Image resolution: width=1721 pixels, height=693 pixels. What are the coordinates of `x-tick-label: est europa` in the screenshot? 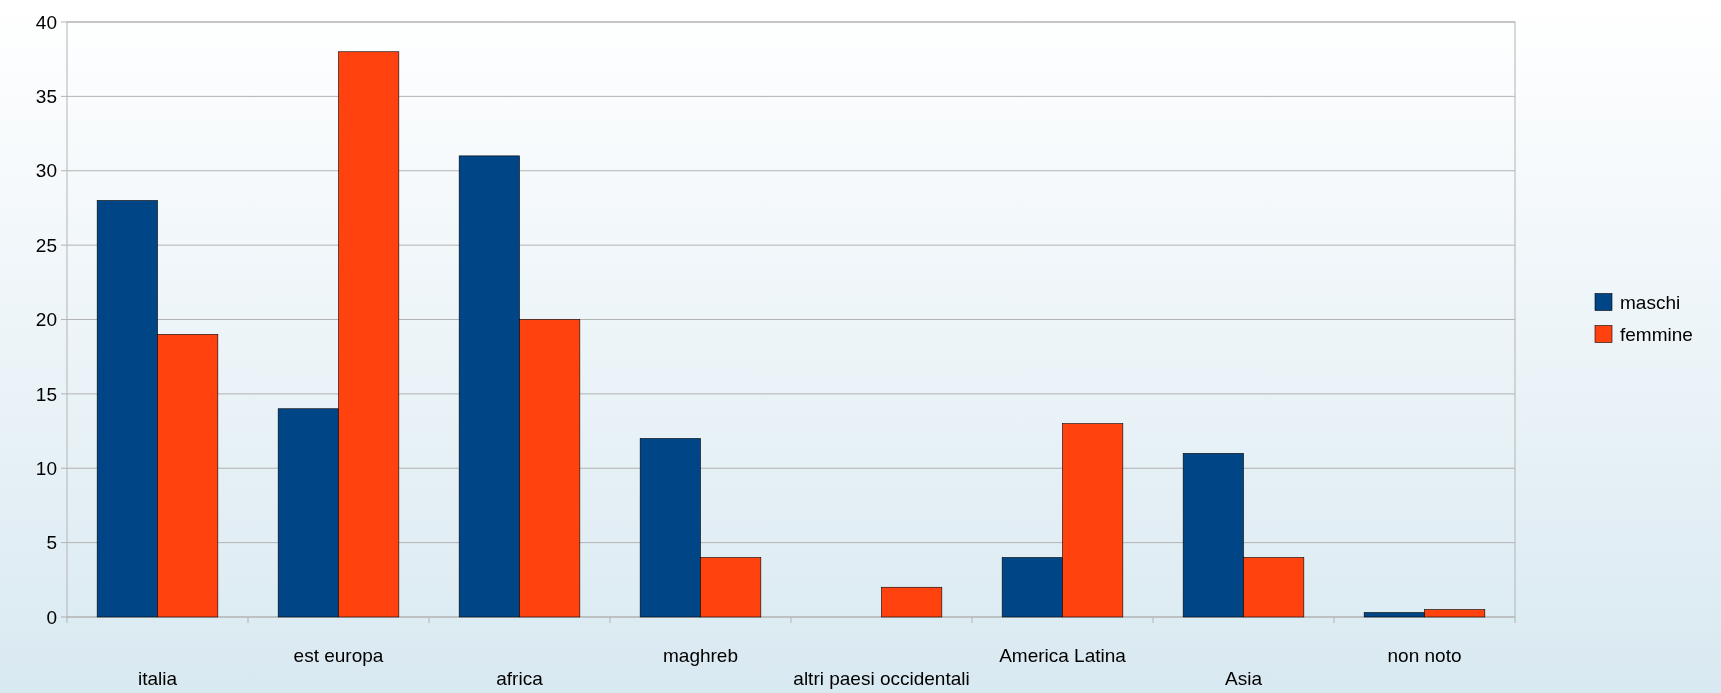 It's located at (338, 655).